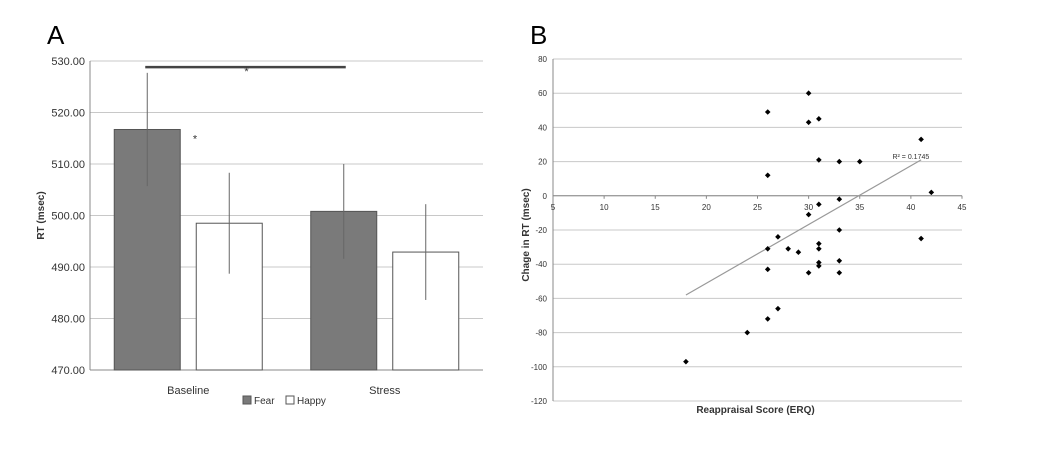 The width and height of the screenshot is (1047, 453). What do you see at coordinates (68, 268) in the screenshot?
I see `y-tick-label: 490.00` at bounding box center [68, 268].